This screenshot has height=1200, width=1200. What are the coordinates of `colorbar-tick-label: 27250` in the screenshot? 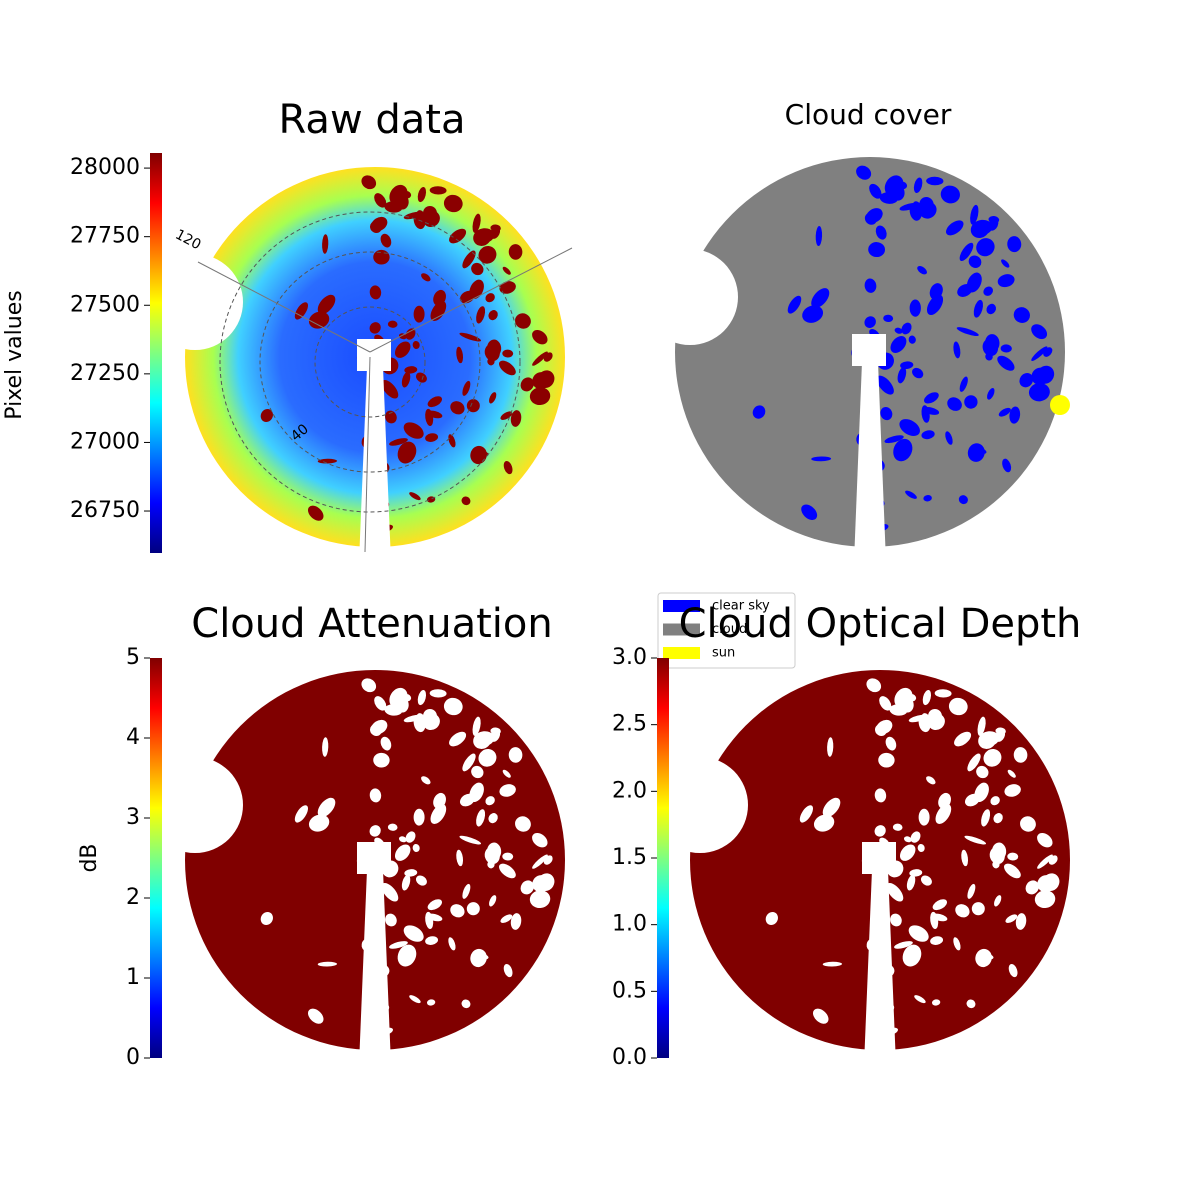 It's located at (105, 373).